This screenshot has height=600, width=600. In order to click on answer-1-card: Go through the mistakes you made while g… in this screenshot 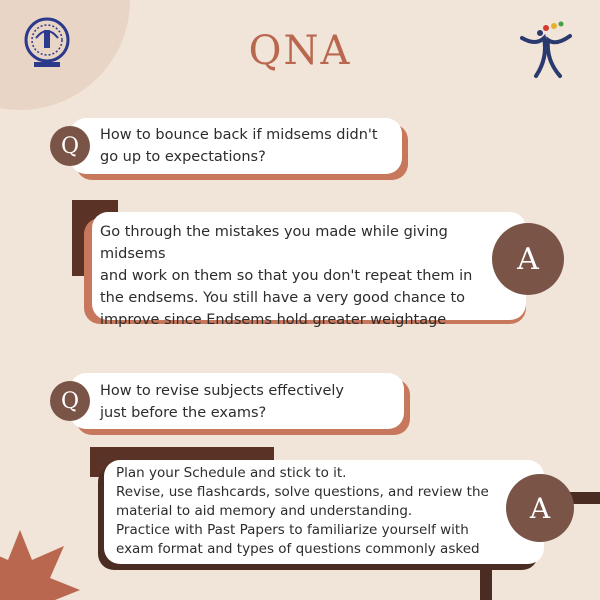, I will do `click(309, 270)`.